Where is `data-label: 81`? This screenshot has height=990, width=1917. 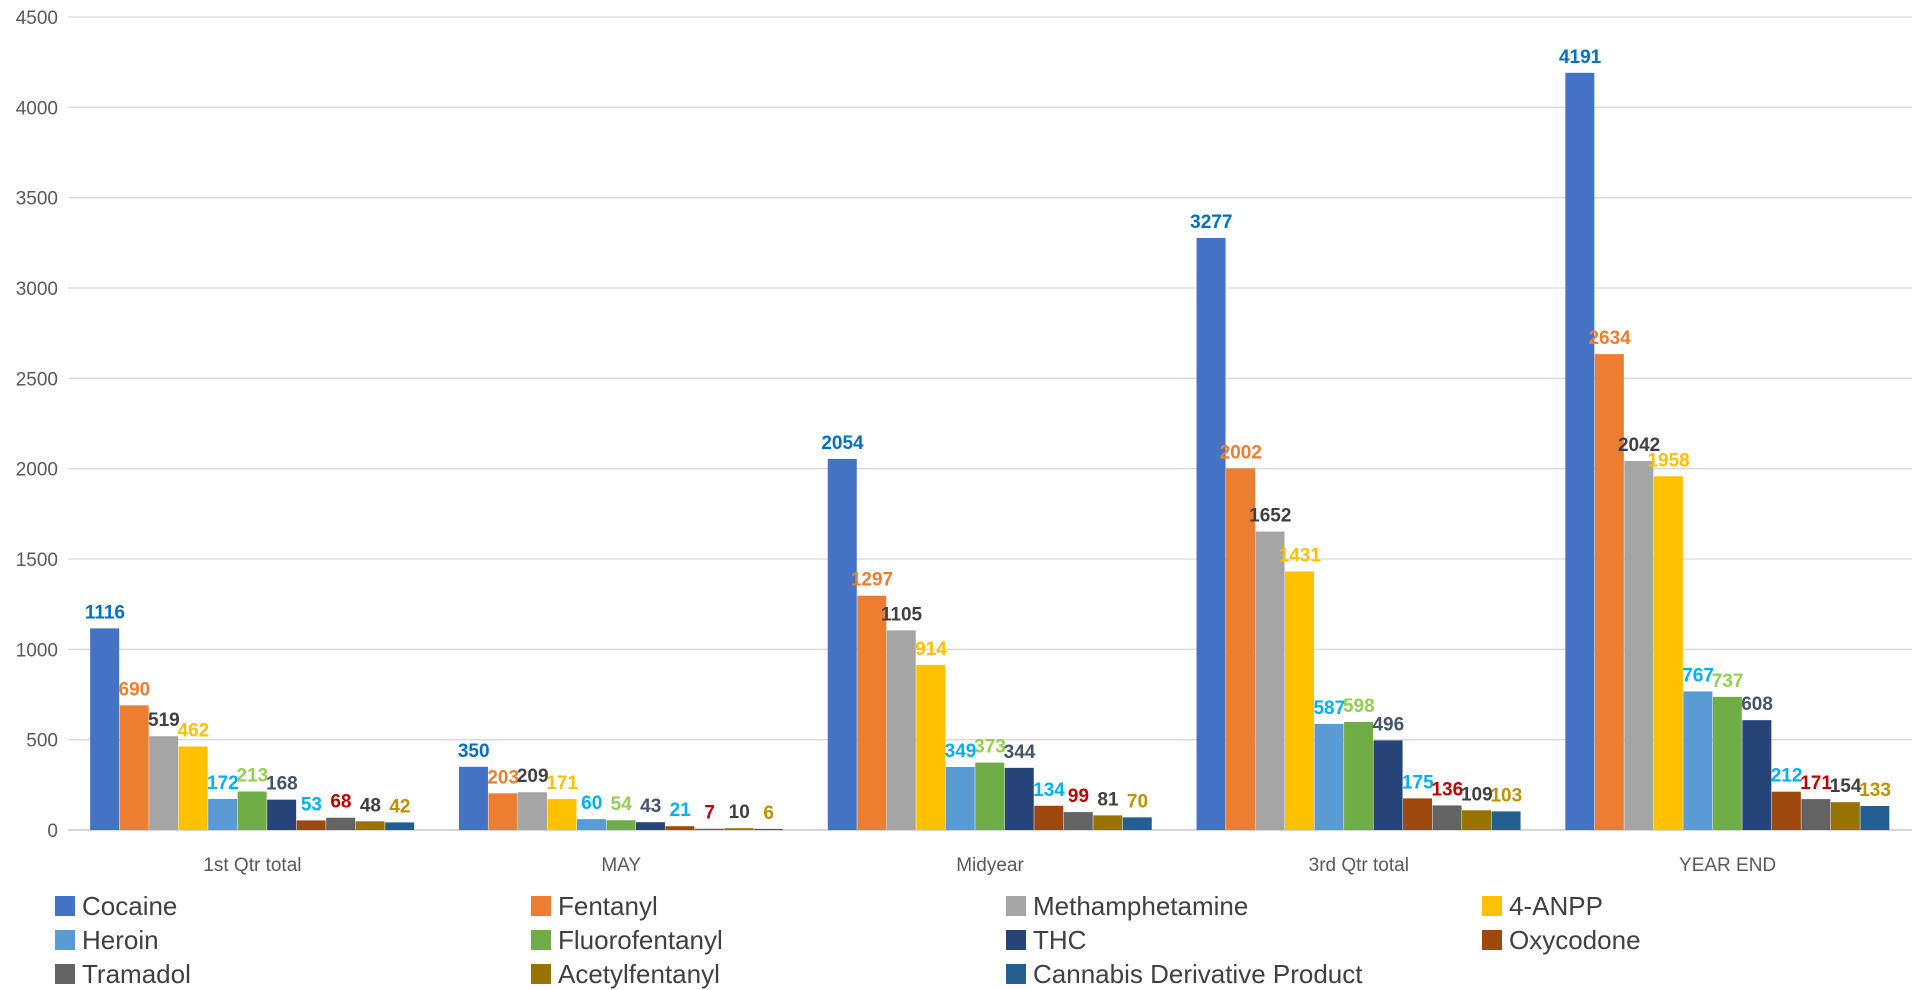 data-label: 81 is located at coordinates (1108, 799).